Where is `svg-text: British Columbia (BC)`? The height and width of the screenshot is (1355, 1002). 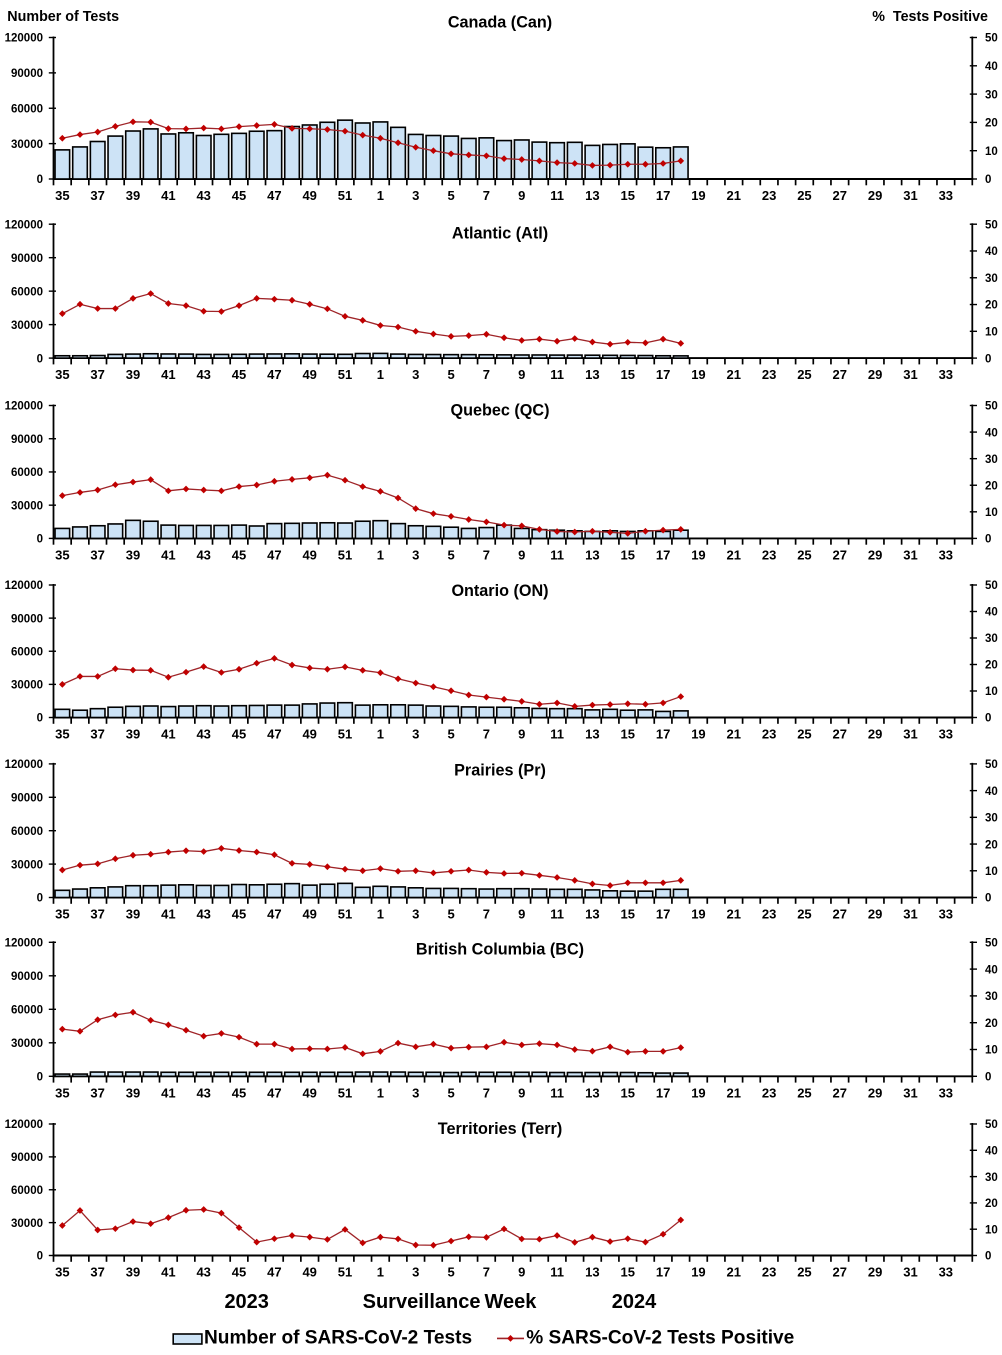
svg-text: British Columbia (BC) is located at coordinates (500, 950).